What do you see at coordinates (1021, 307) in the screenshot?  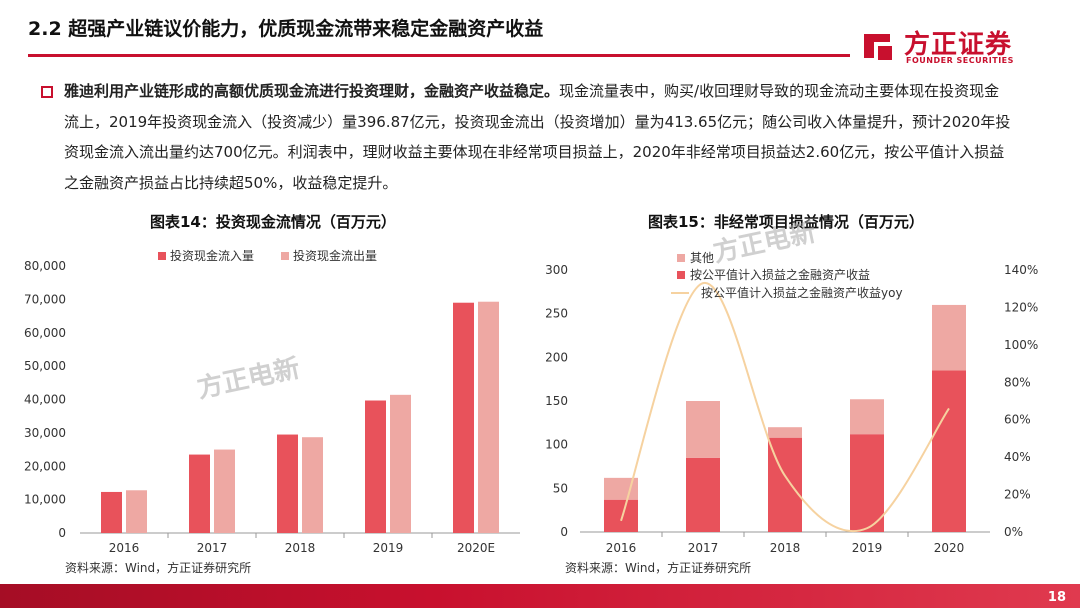 I see `y-right-tick-label: 120%` at bounding box center [1021, 307].